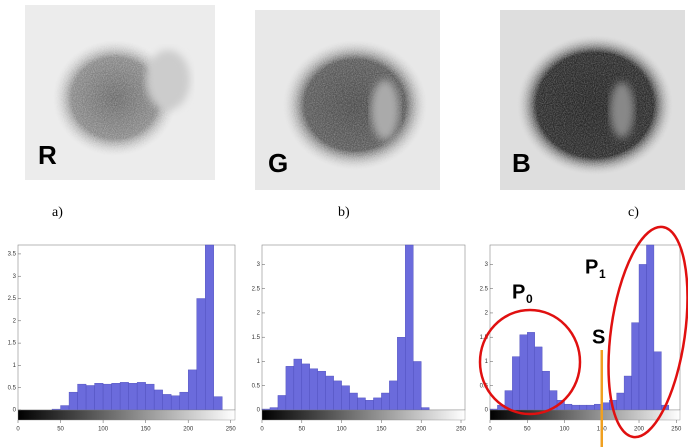 The width and height of the screenshot is (688, 447). I want to click on image-letter: G, so click(278, 163).